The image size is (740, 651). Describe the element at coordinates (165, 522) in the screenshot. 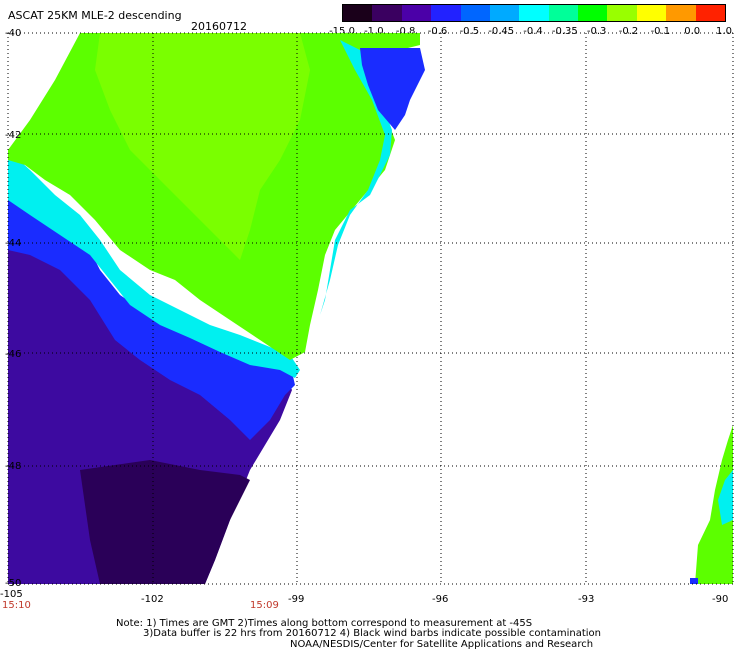

I see `swath-dark-region` at that location.